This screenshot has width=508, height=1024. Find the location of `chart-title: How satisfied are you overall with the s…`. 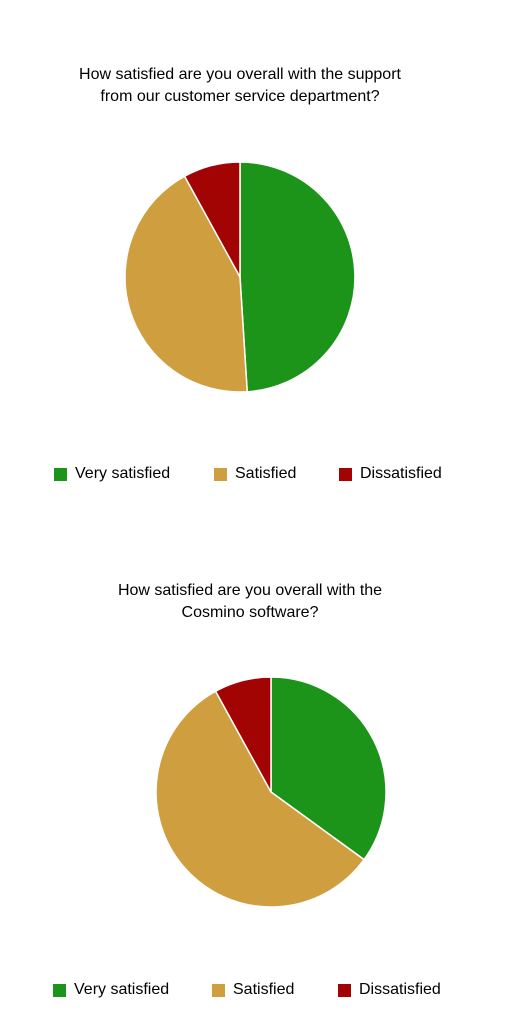

chart-title: How satisfied are you overall with the s… is located at coordinates (240, 86).